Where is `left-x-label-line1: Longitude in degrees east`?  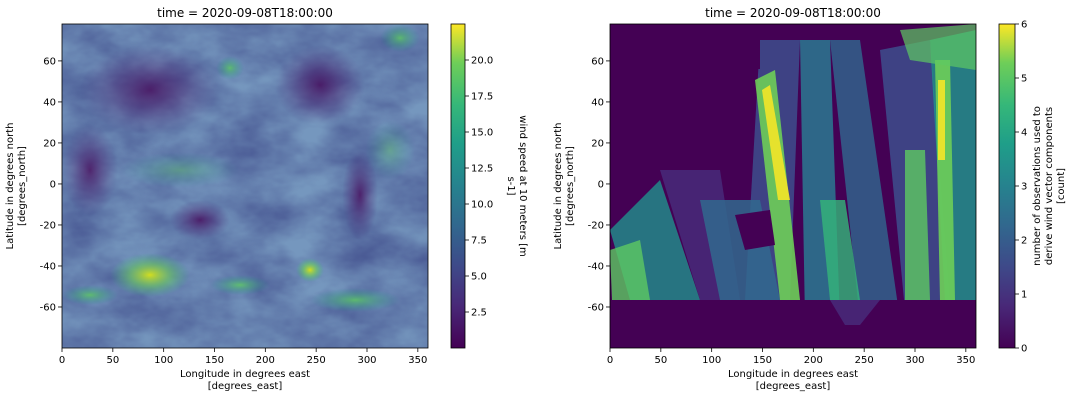 left-x-label-line1: Longitude in degrees east is located at coordinates (245, 374).